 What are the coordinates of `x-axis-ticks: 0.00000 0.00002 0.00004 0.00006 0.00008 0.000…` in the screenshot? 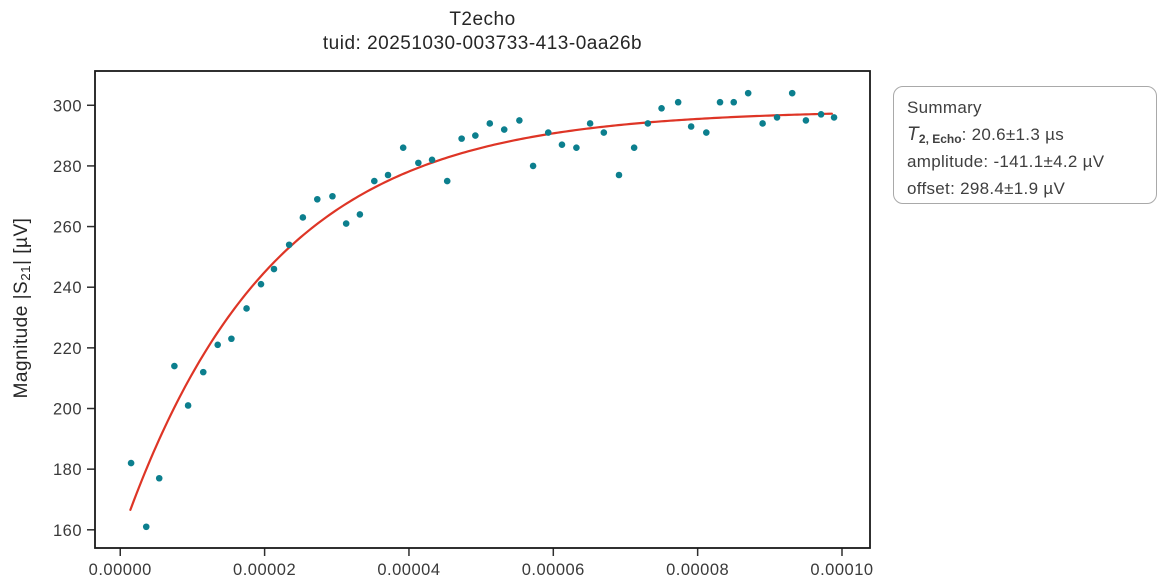 It's located at (481, 563).